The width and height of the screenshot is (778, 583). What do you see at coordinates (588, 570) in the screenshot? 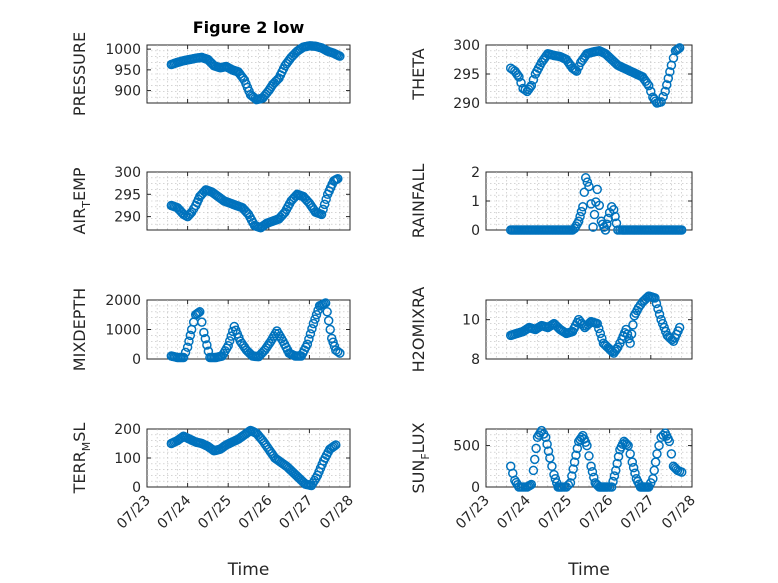
I see `x-axis-label: Time` at bounding box center [588, 570].